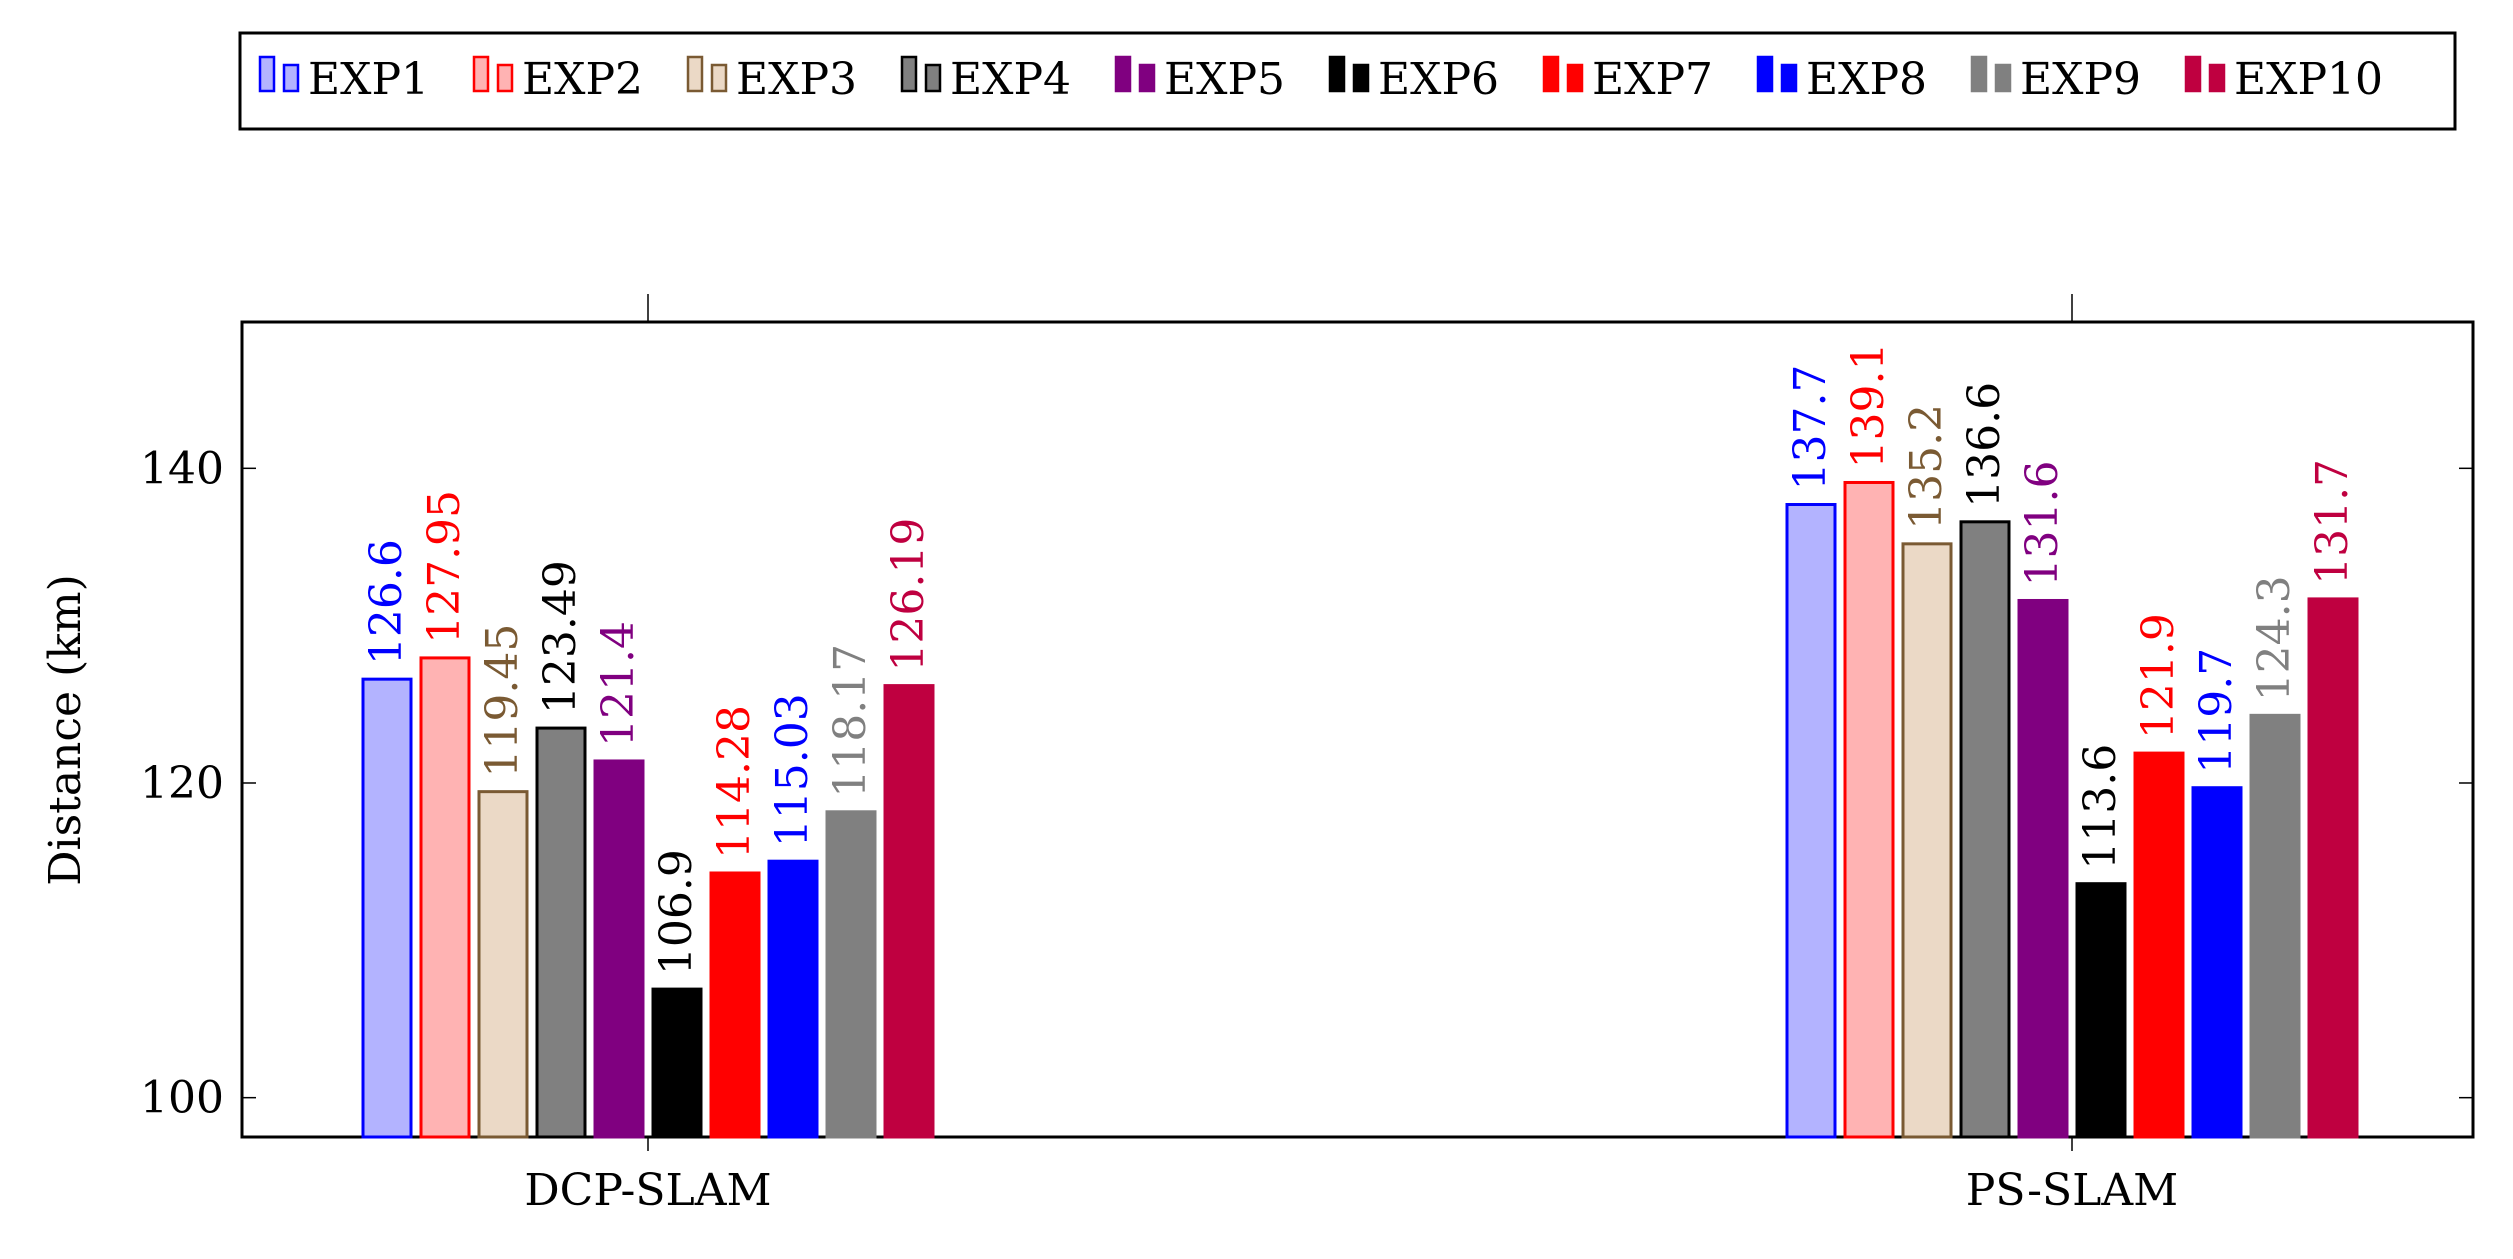  What do you see at coordinates (676, 912) in the screenshot?
I see `data-label: 106.9` at bounding box center [676, 912].